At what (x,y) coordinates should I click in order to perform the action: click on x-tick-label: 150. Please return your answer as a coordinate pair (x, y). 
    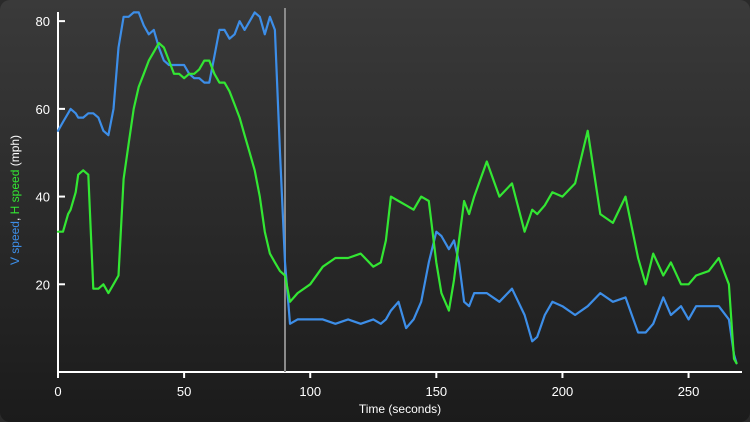
    Looking at the image, I should click on (436, 391).